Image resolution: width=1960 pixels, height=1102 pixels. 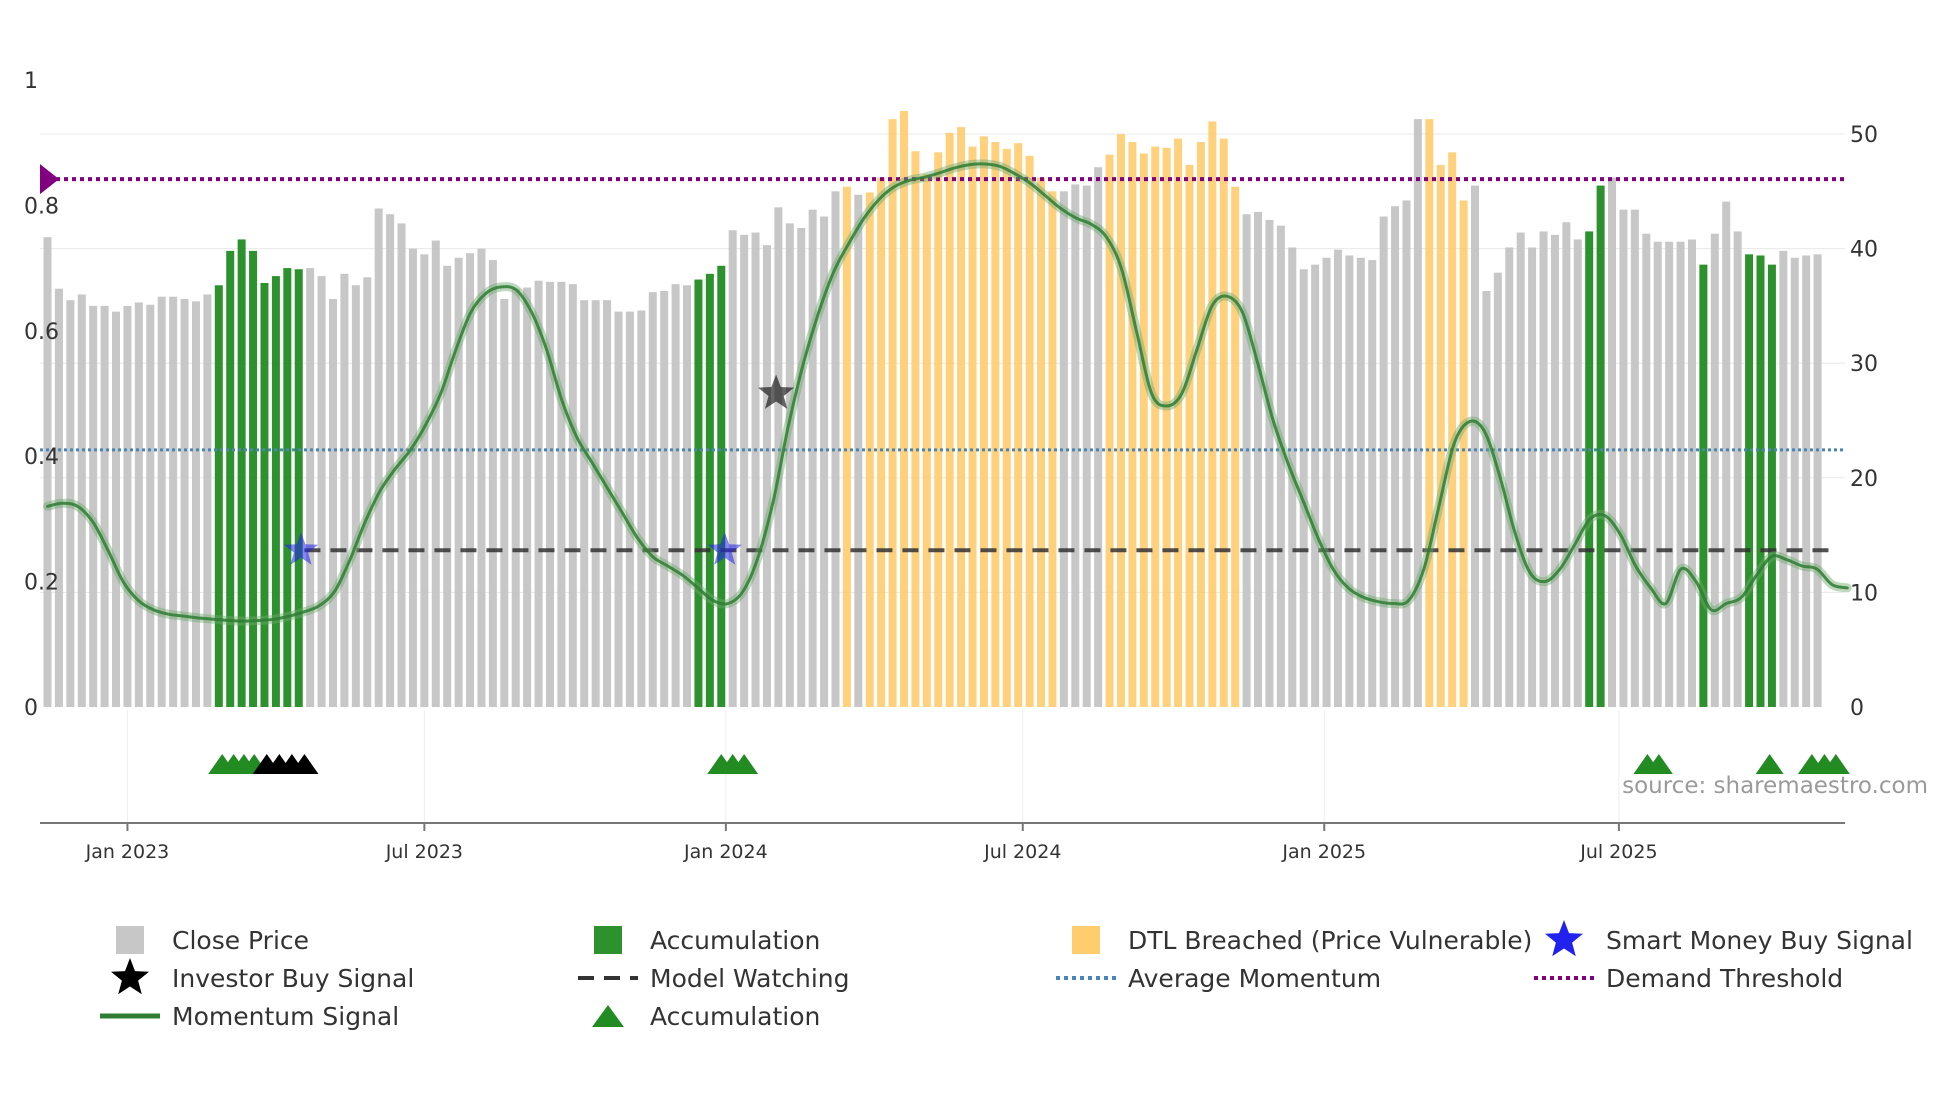 I want to click on right-axis-tick-label: 40, so click(x=1864, y=250).